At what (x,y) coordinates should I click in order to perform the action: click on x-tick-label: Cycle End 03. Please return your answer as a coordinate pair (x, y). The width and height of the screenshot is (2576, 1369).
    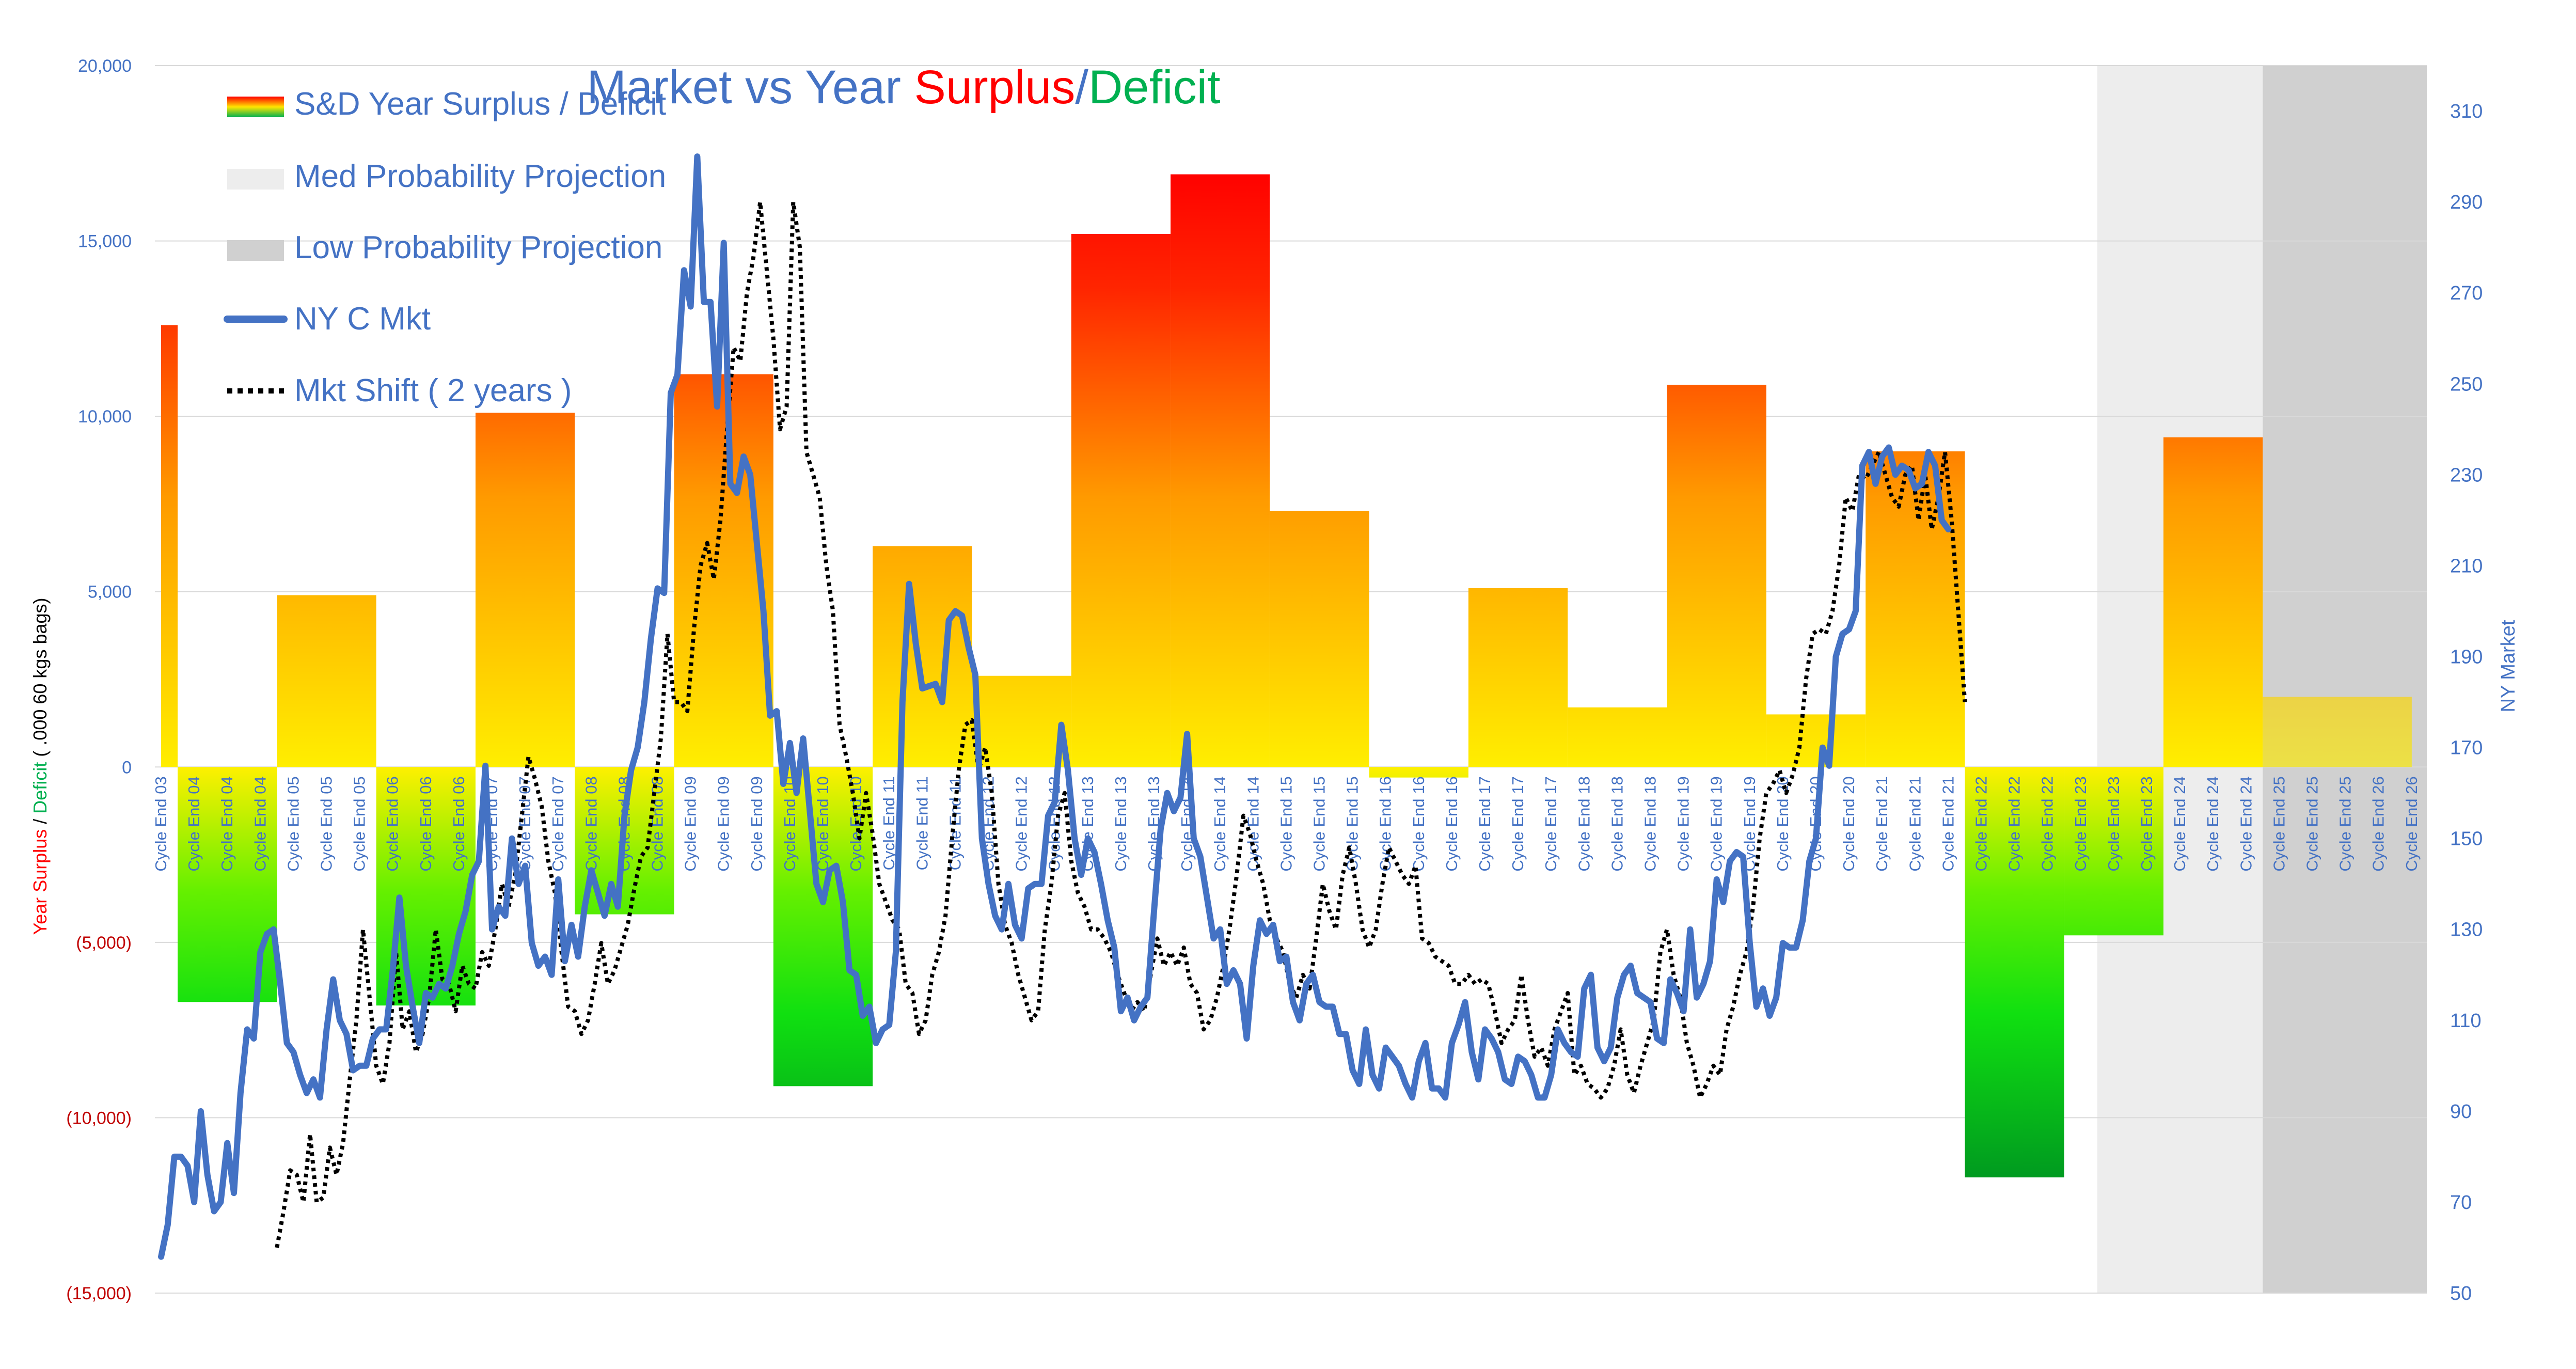
    Looking at the image, I should click on (161, 823).